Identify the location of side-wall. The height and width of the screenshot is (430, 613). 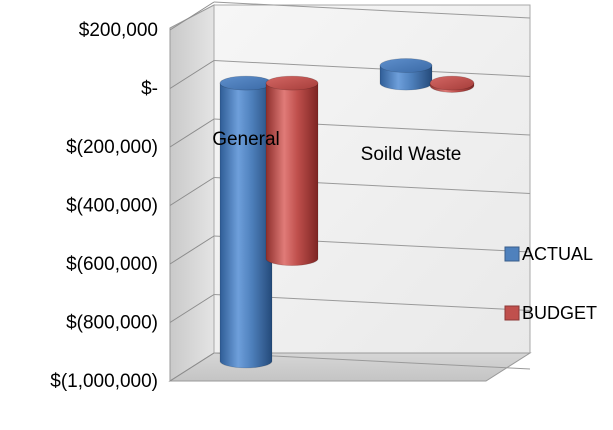
(192, 193).